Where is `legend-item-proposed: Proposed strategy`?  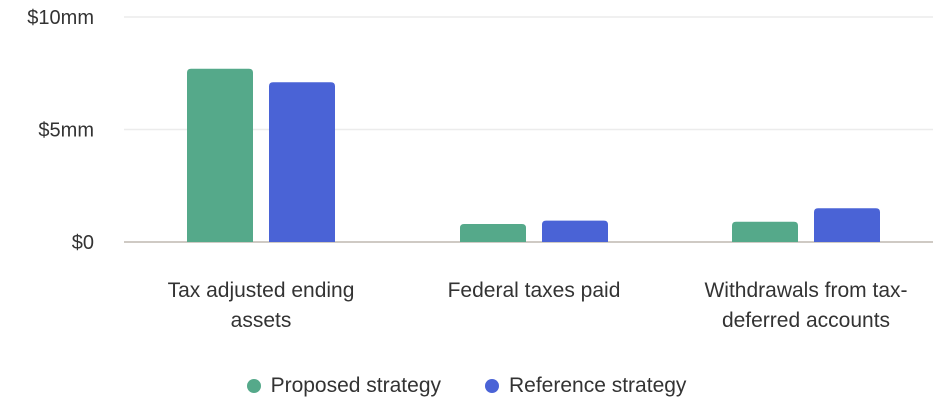 legend-item-proposed: Proposed strategy is located at coordinates (343, 386).